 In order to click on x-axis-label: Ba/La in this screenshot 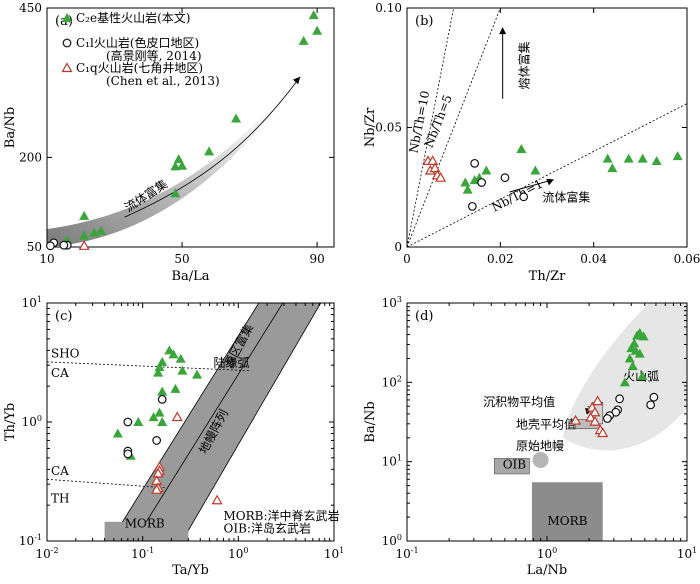, I will do `click(190, 276)`.